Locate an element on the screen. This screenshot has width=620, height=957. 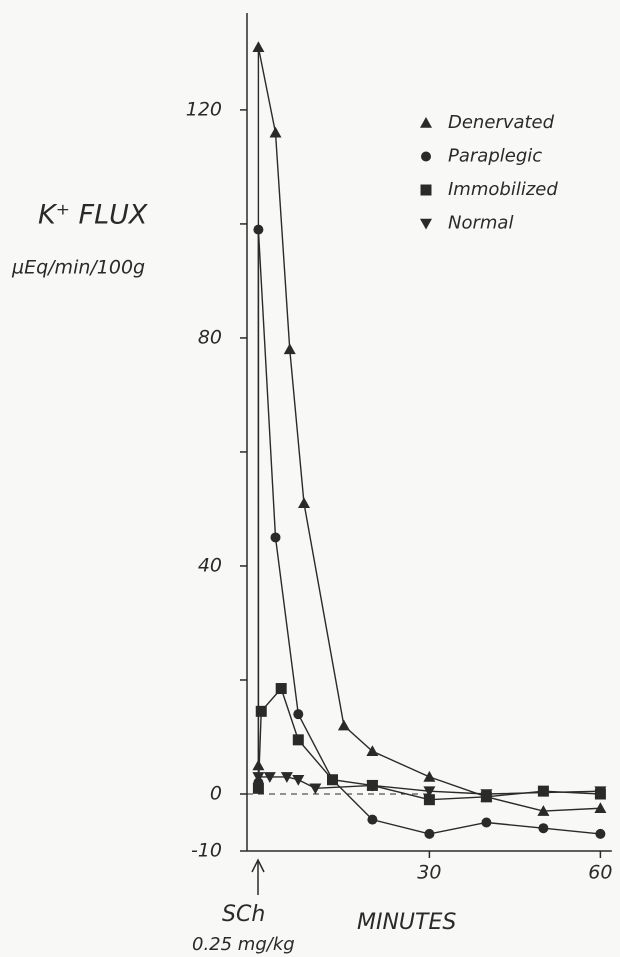
y-tick-label: -10 is located at coordinates (206, 851).